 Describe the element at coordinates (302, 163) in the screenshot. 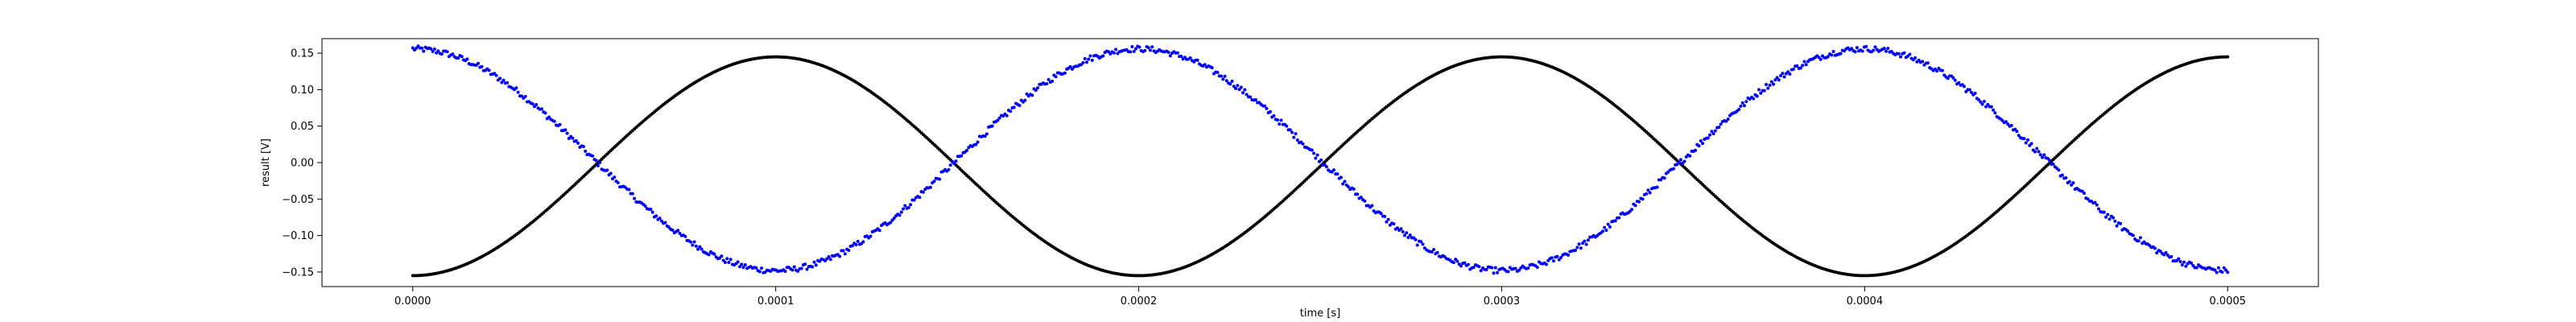

I see `y-ticks: −0.15 −0.10 −0.05 0.00 0.05 0.10 0.15` at that location.